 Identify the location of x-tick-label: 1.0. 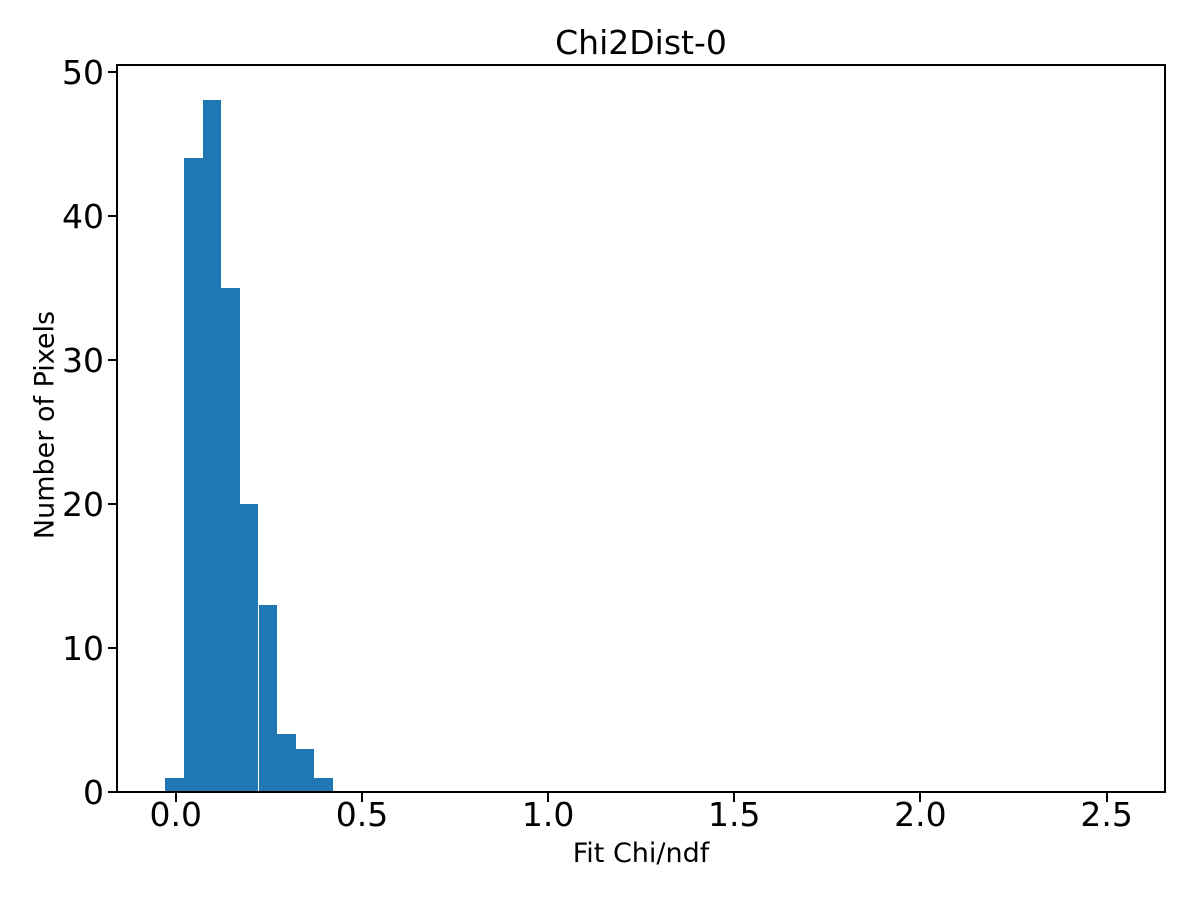
(548, 814).